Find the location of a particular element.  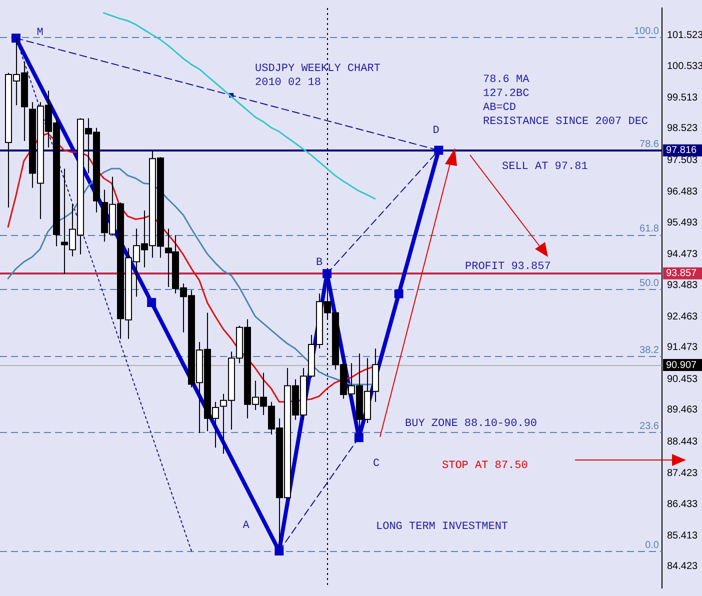

annotation: AB=CD is located at coordinates (499, 108).